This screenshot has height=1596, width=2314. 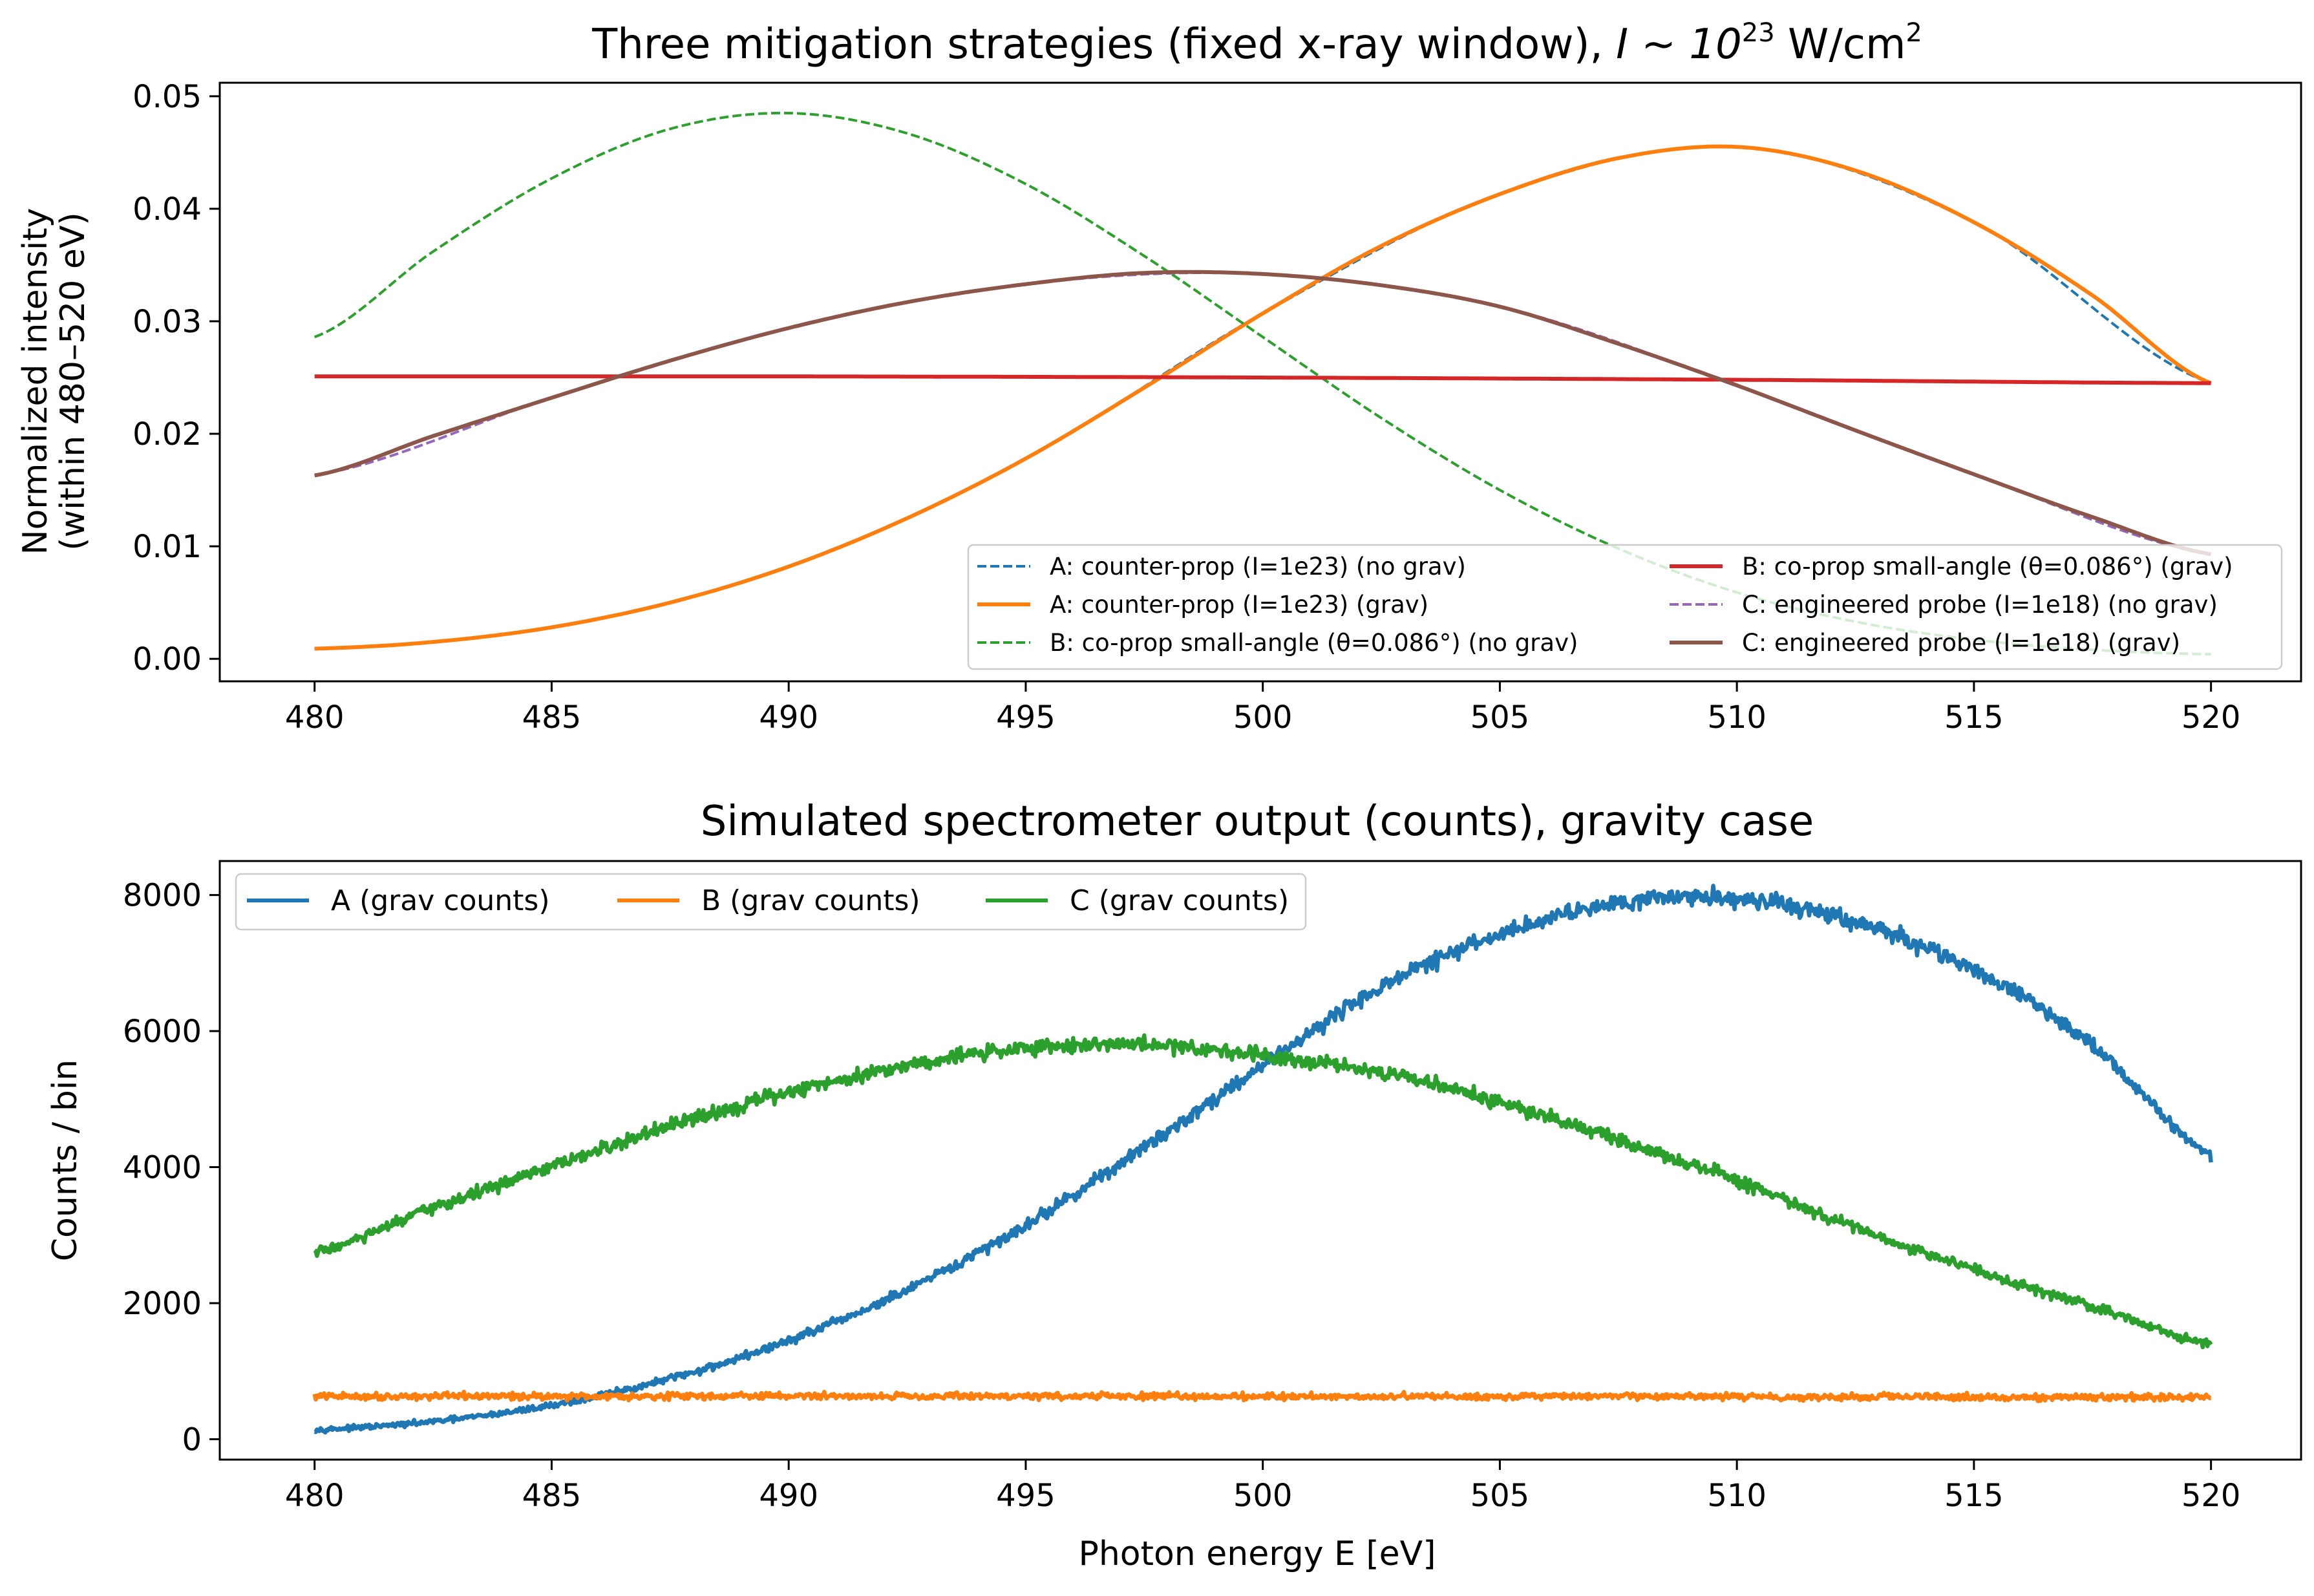 I want to click on top-x-tick-label: 505, so click(x=1500, y=717).